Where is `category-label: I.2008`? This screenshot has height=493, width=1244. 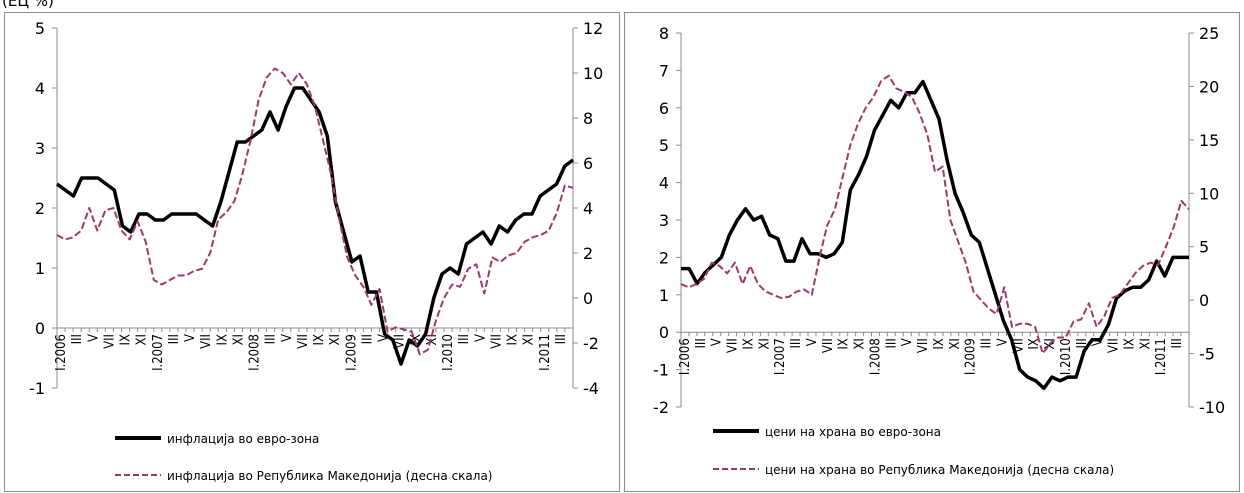 category-label: I.2008 is located at coordinates (875, 356).